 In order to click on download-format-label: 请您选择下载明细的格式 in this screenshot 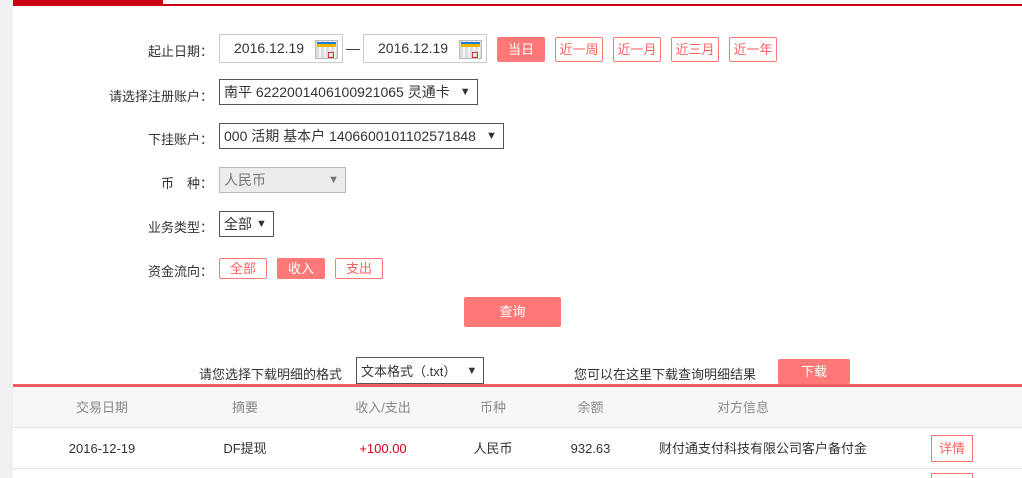, I will do `click(271, 374)`.